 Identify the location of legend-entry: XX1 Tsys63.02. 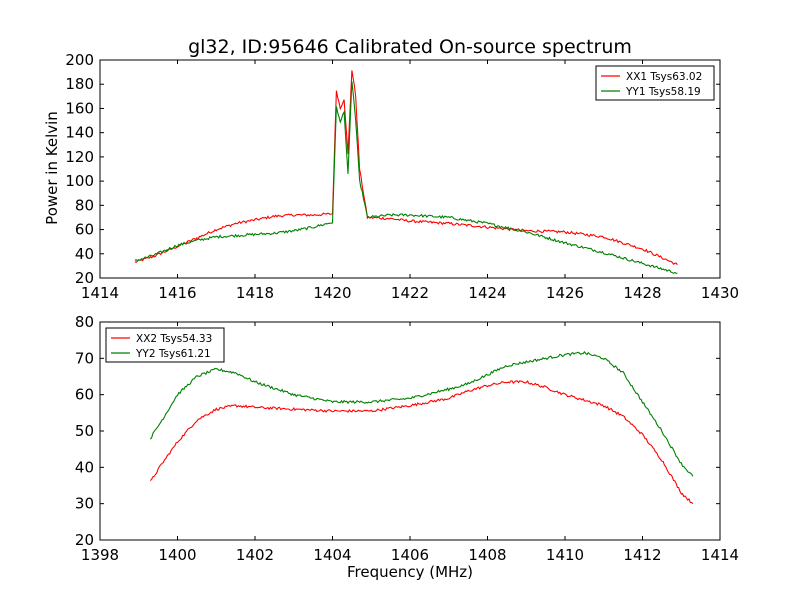
(664, 77).